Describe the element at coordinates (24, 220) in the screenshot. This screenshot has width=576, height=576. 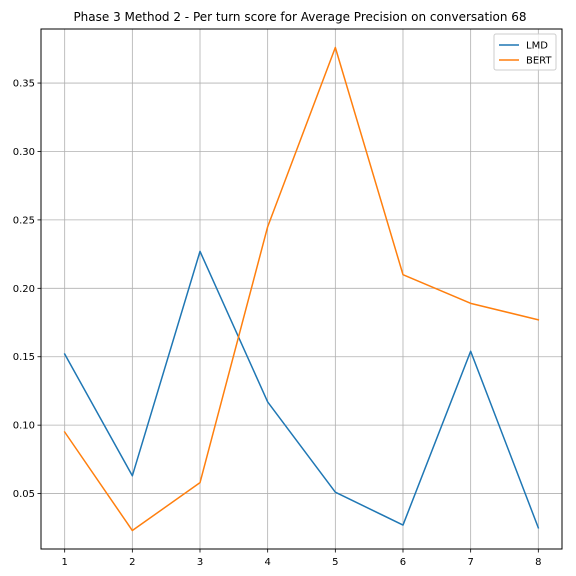
I see `y-tick-label: 0.25` at that location.